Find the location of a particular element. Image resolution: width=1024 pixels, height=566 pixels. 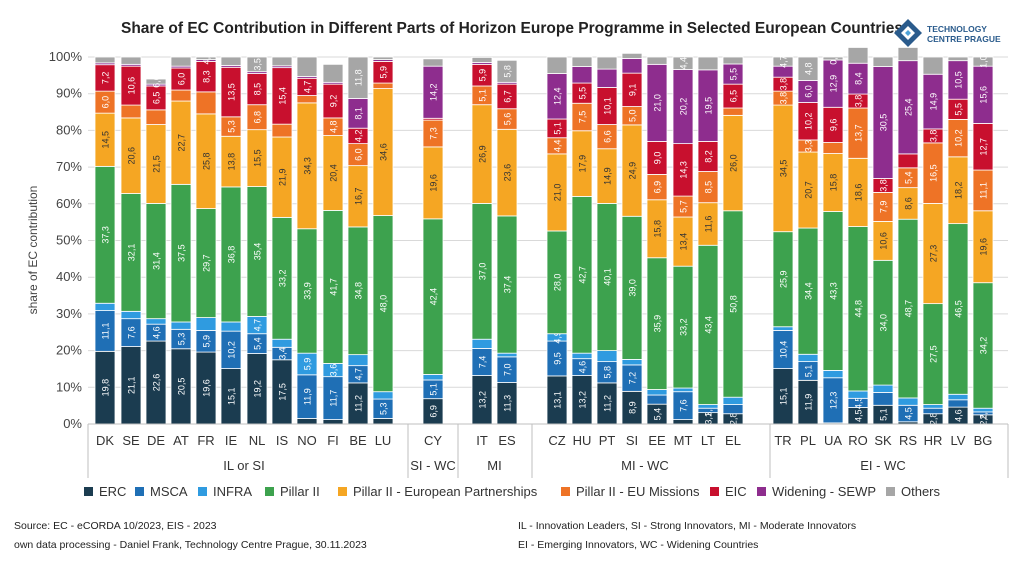

data-label: 13,2 is located at coordinates (583, 400).